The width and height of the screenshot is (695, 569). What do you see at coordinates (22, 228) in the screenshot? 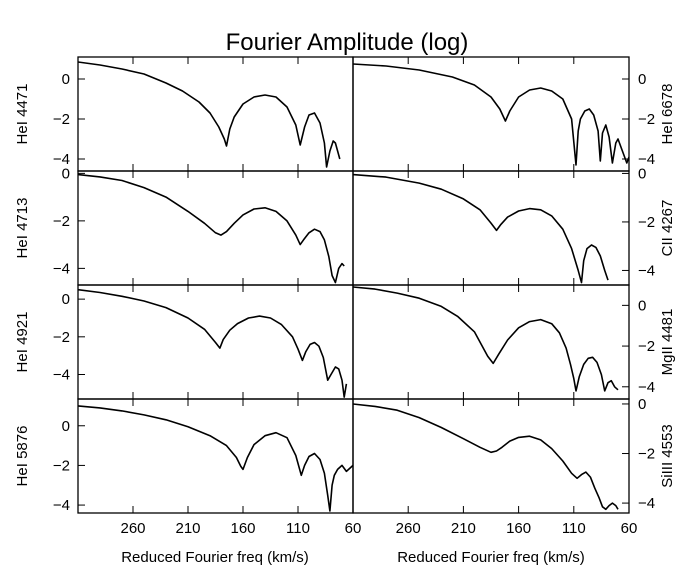
I see `y-axis-label: HeI 4713` at bounding box center [22, 228].